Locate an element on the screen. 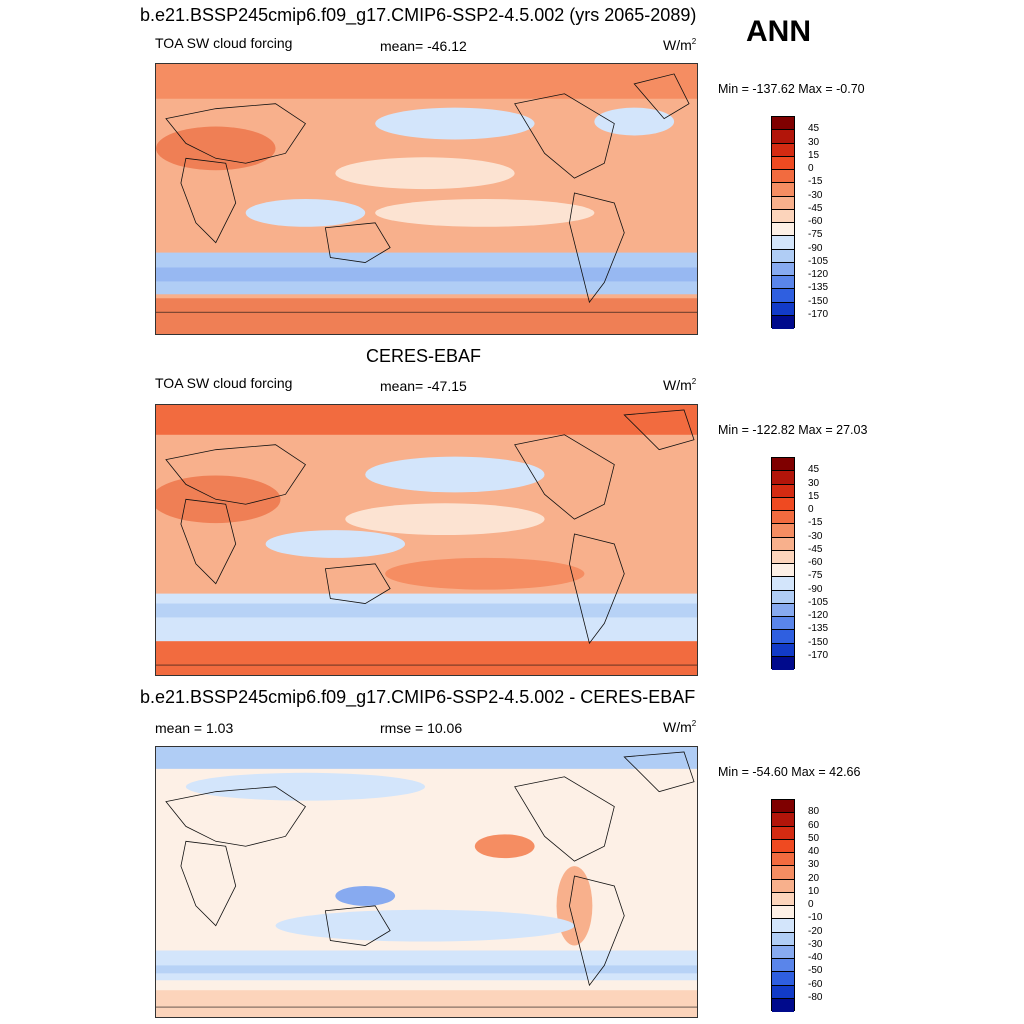 Image resolution: width=1024 pixels, height=1024 pixels. panel2-minmax: Min = -122.82 Max = 27.03 is located at coordinates (793, 430).